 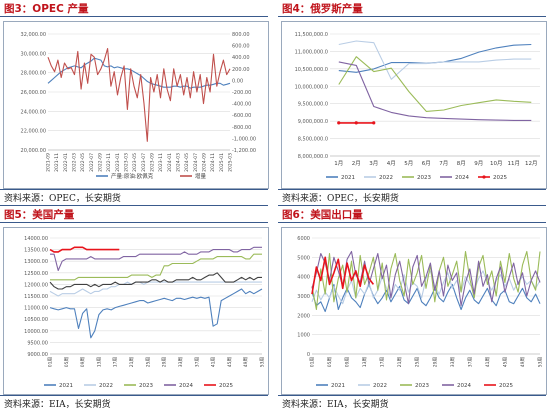 I want to click on y-tick-label: 12500.00, so click(x=36, y=274).